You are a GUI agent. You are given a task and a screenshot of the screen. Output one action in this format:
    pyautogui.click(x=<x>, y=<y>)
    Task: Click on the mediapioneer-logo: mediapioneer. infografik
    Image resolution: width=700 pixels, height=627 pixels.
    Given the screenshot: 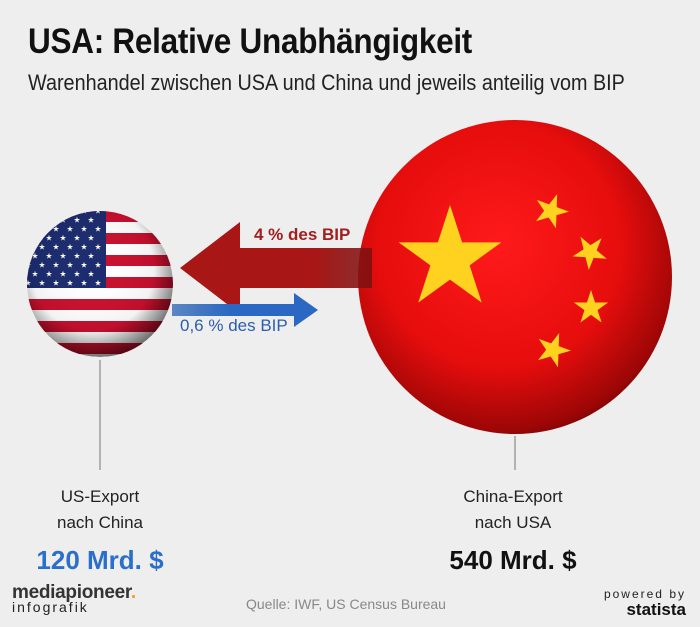 What is the action you would take?
    pyautogui.click(x=74, y=598)
    